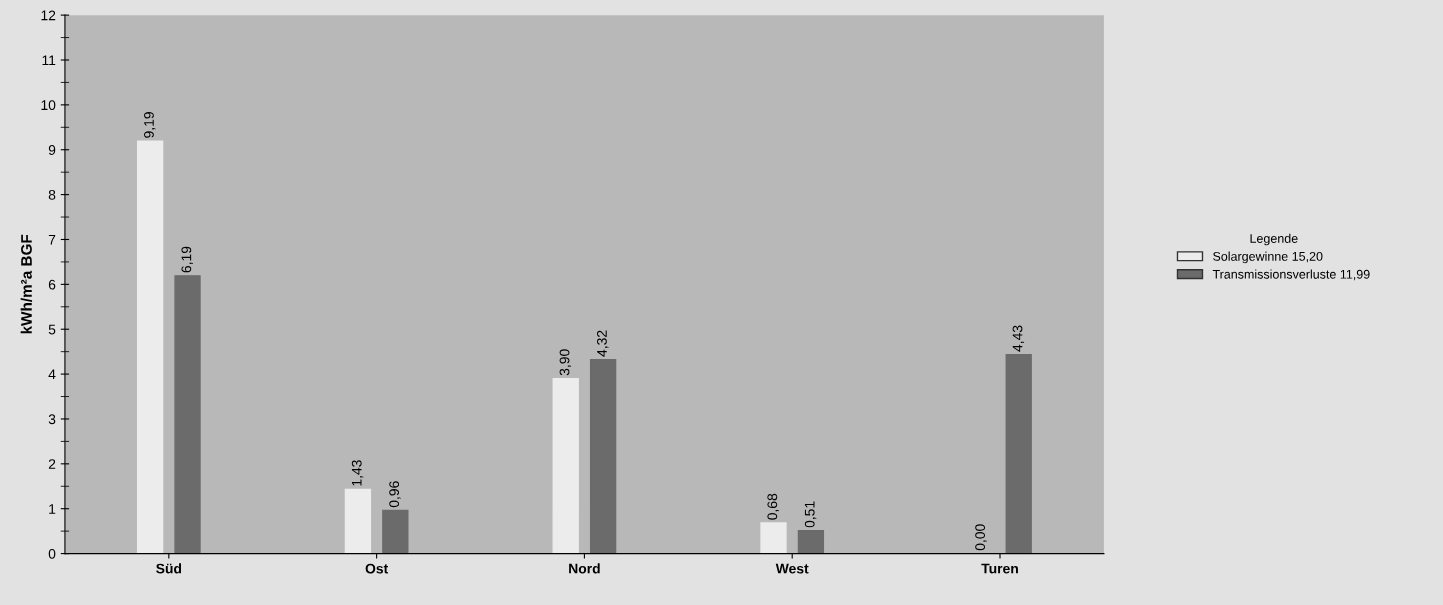 This screenshot has height=605, width=1443. Describe the element at coordinates (52, 284) in the screenshot. I see `y-tick-label: 6` at that location.